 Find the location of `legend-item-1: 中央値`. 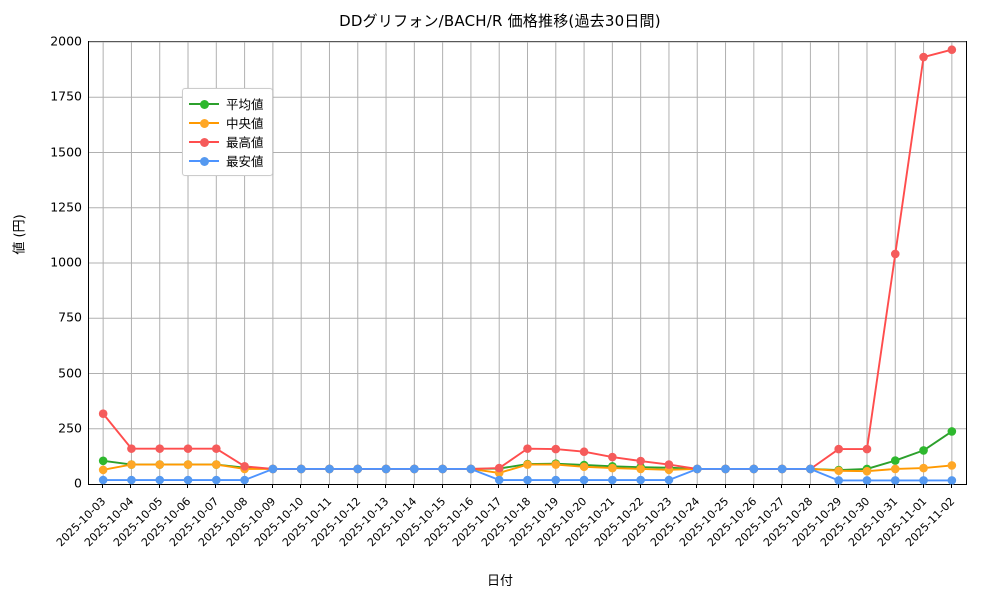

legend-item-1: 中央値 is located at coordinates (226, 122).